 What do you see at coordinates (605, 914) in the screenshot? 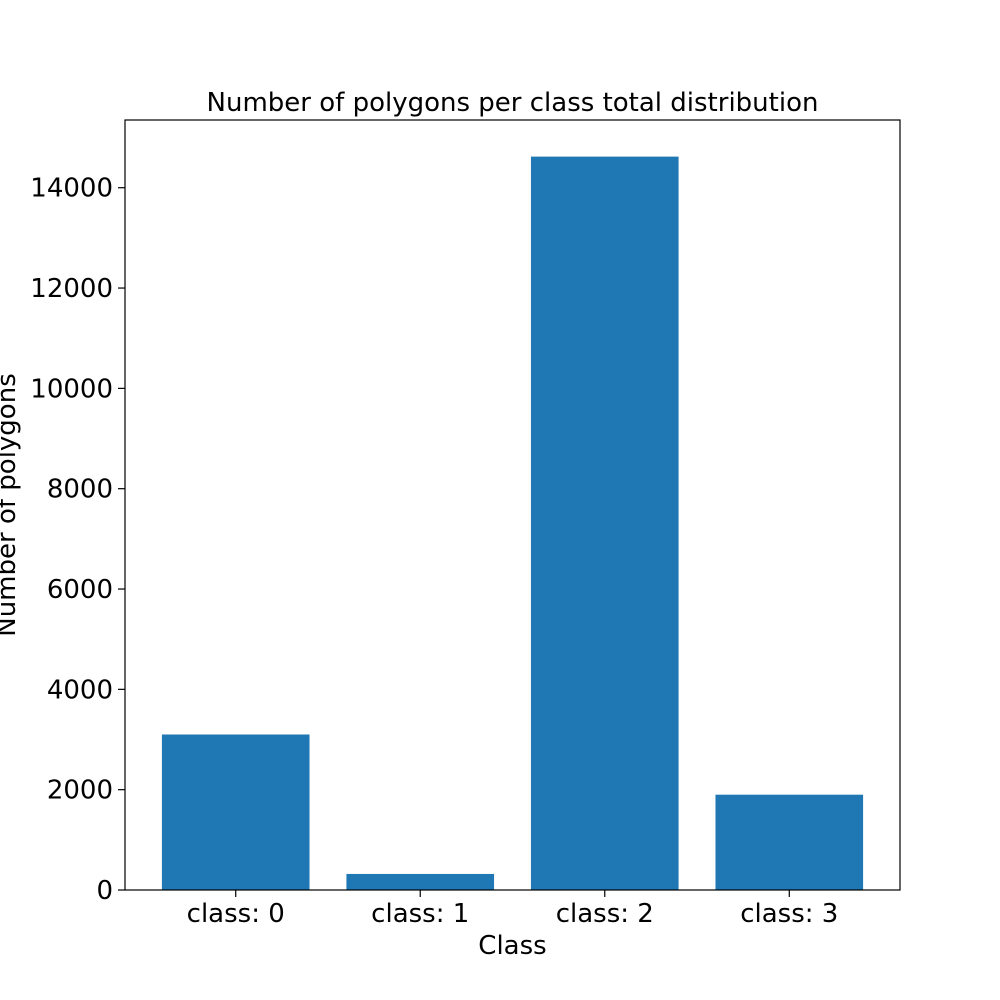
I see `x-tick-label-2: class: 2` at bounding box center [605, 914].